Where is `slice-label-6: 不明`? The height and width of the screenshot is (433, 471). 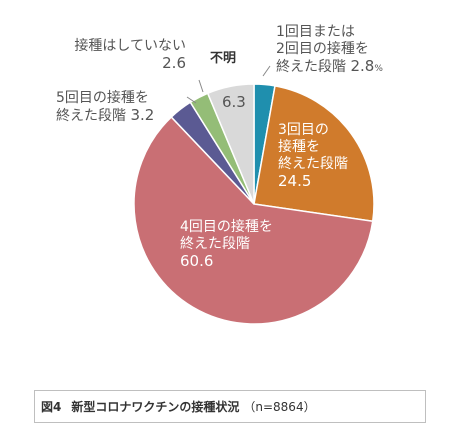
slice-label-6: 不明 is located at coordinates (223, 58).